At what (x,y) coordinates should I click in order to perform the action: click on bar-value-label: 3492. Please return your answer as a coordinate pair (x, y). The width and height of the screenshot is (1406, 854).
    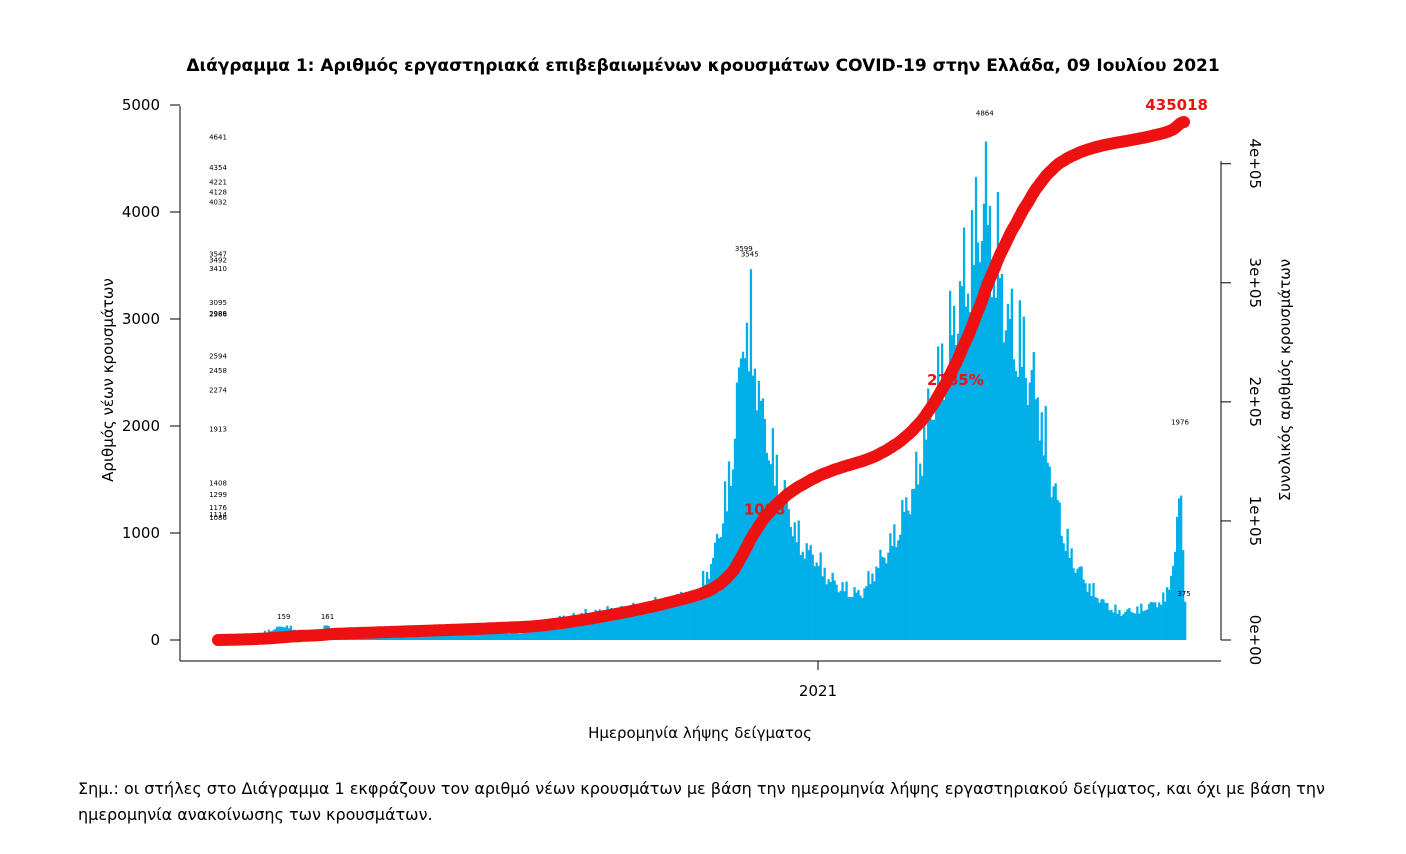
    Looking at the image, I should click on (218, 260).